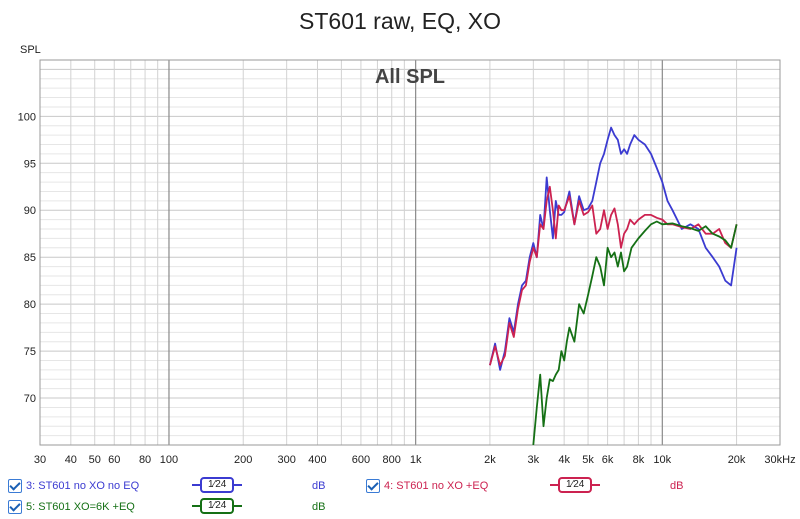 The width and height of the screenshot is (800, 519). I want to click on y-tick-label: 80, so click(30, 305).